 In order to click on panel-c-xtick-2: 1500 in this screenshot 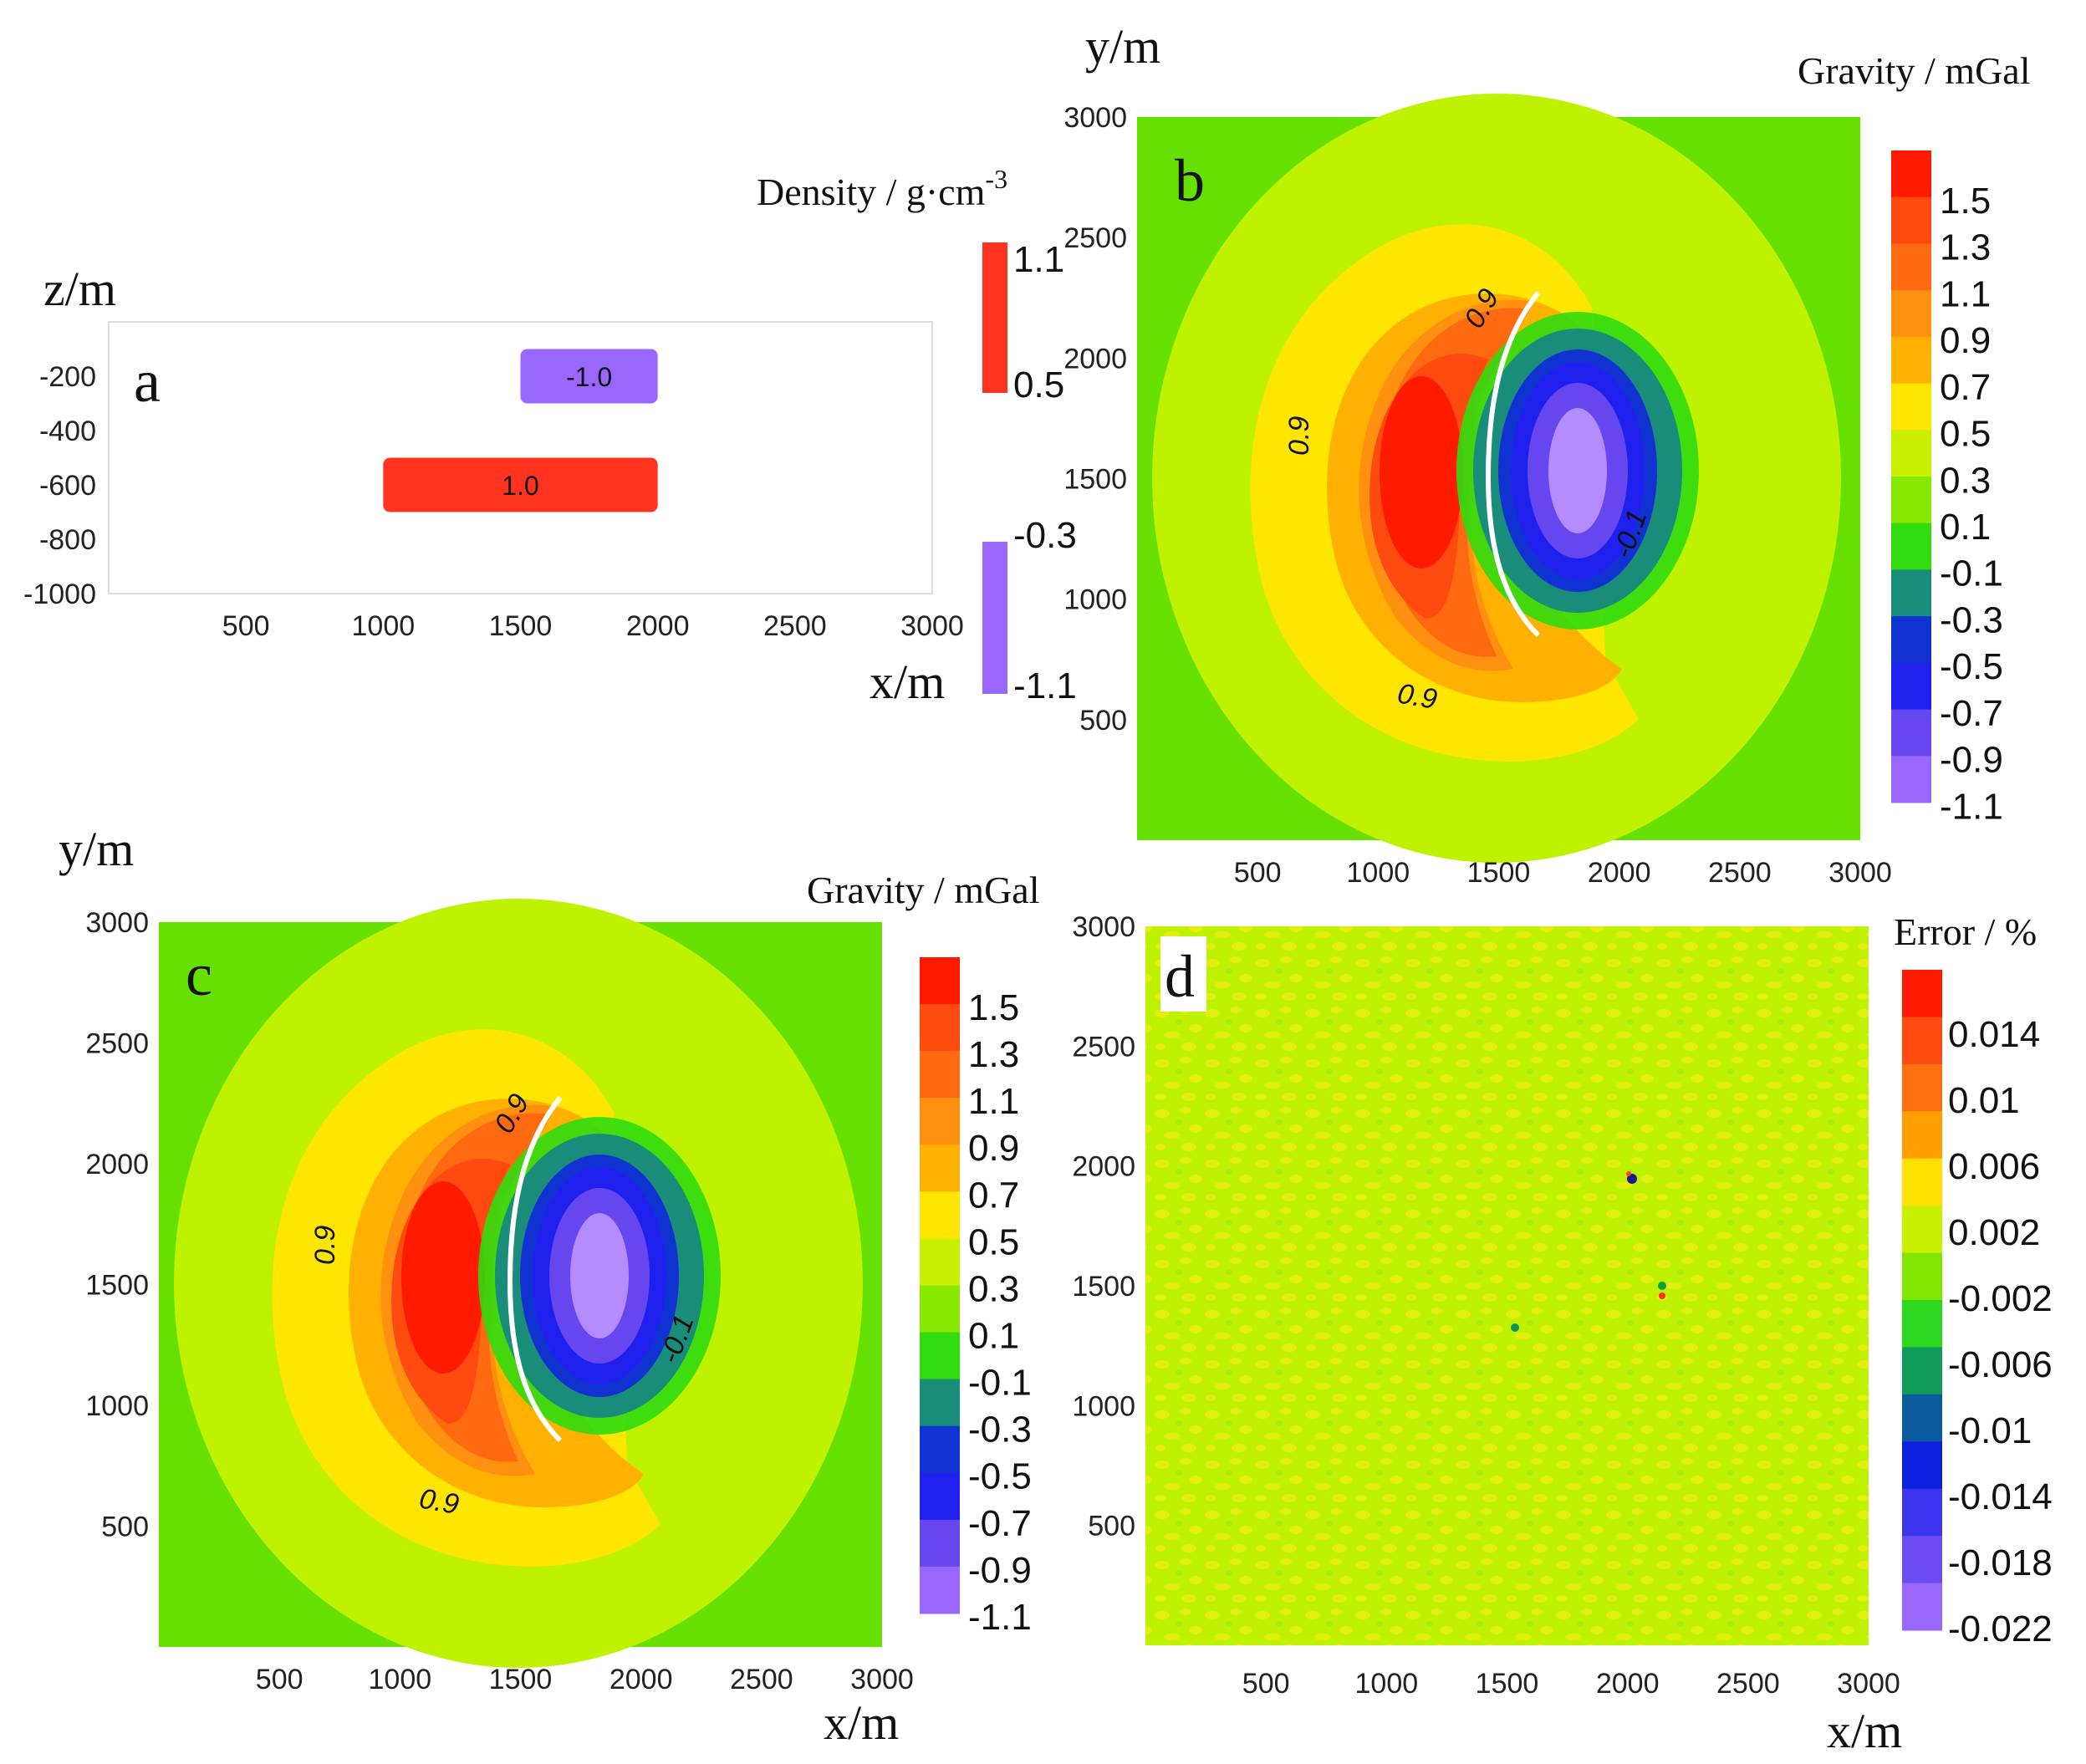, I will do `click(521, 1679)`.